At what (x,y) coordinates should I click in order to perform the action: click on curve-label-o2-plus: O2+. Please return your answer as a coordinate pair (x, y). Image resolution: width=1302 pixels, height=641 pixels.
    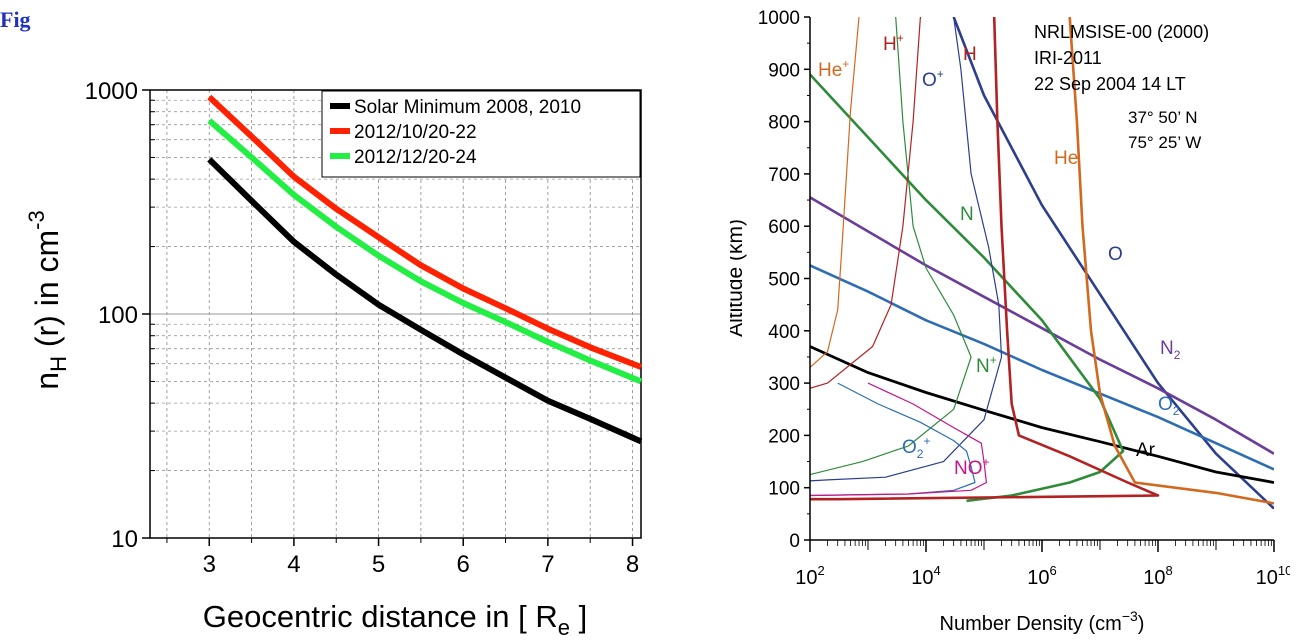
    Looking at the image, I should click on (916, 447).